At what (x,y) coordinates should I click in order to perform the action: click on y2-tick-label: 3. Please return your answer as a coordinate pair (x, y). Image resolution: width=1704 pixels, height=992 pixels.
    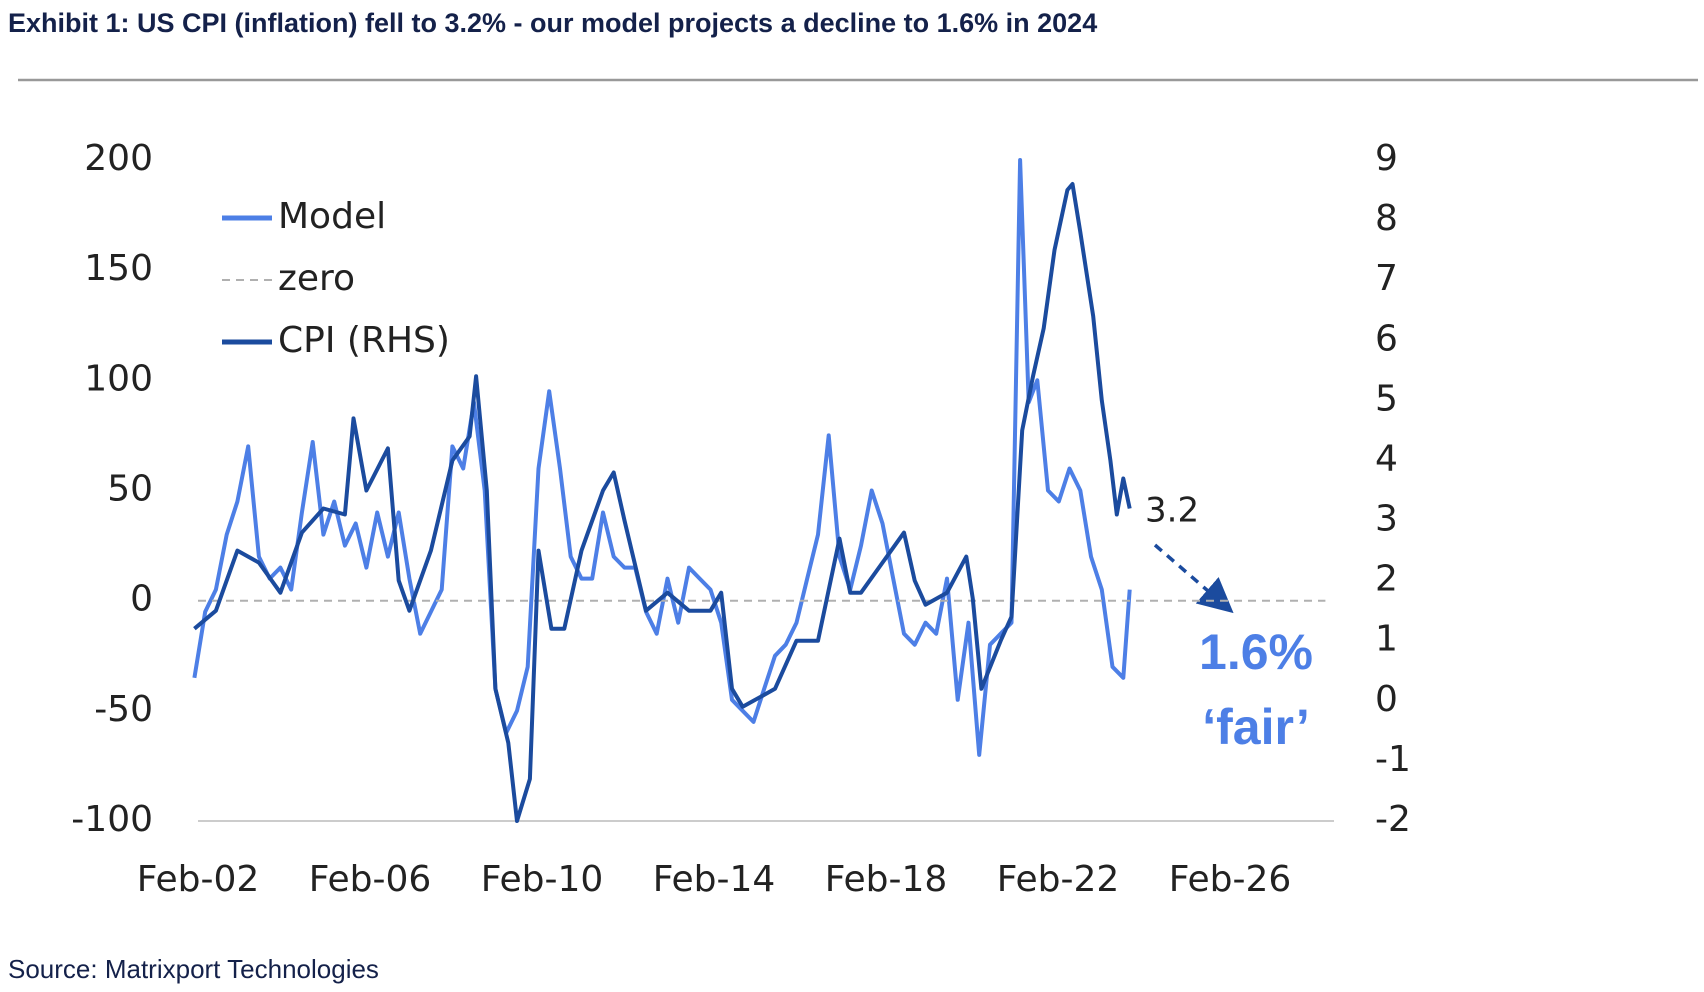
    Looking at the image, I should click on (1386, 519).